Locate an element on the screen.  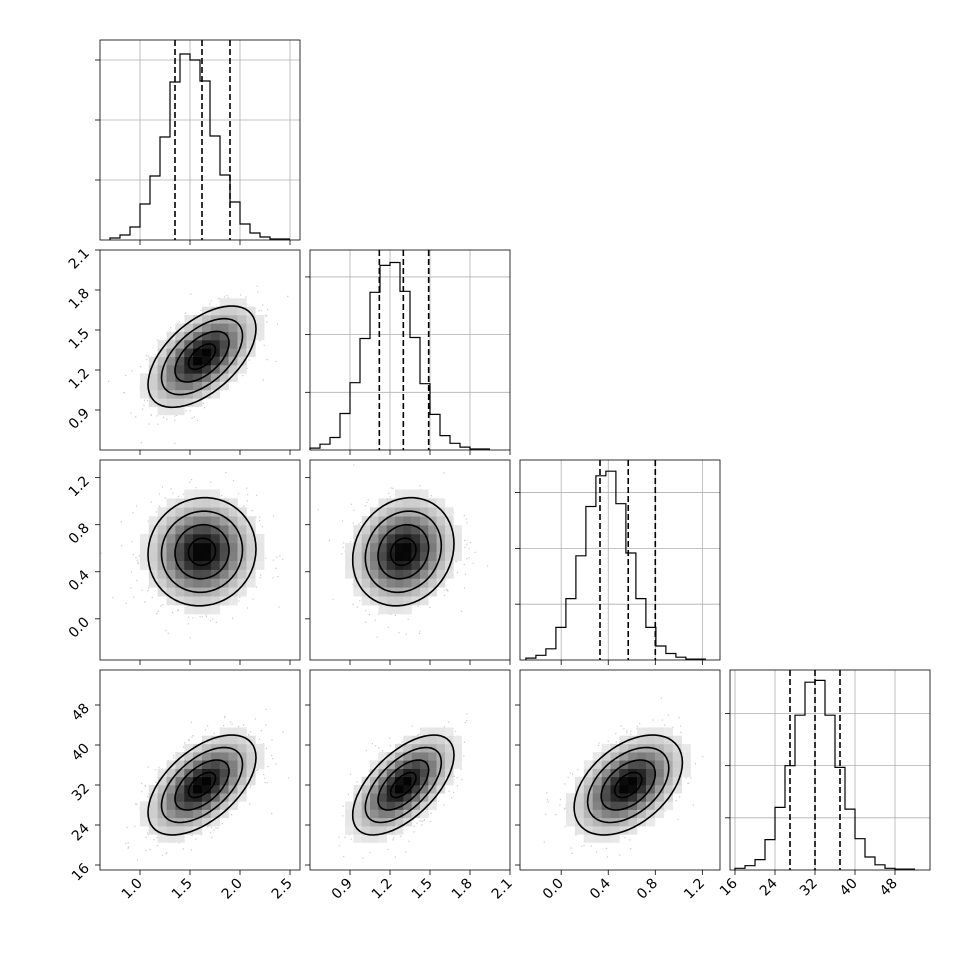
x-tick-label-1-1: 1.2 is located at coordinates (382, 889).